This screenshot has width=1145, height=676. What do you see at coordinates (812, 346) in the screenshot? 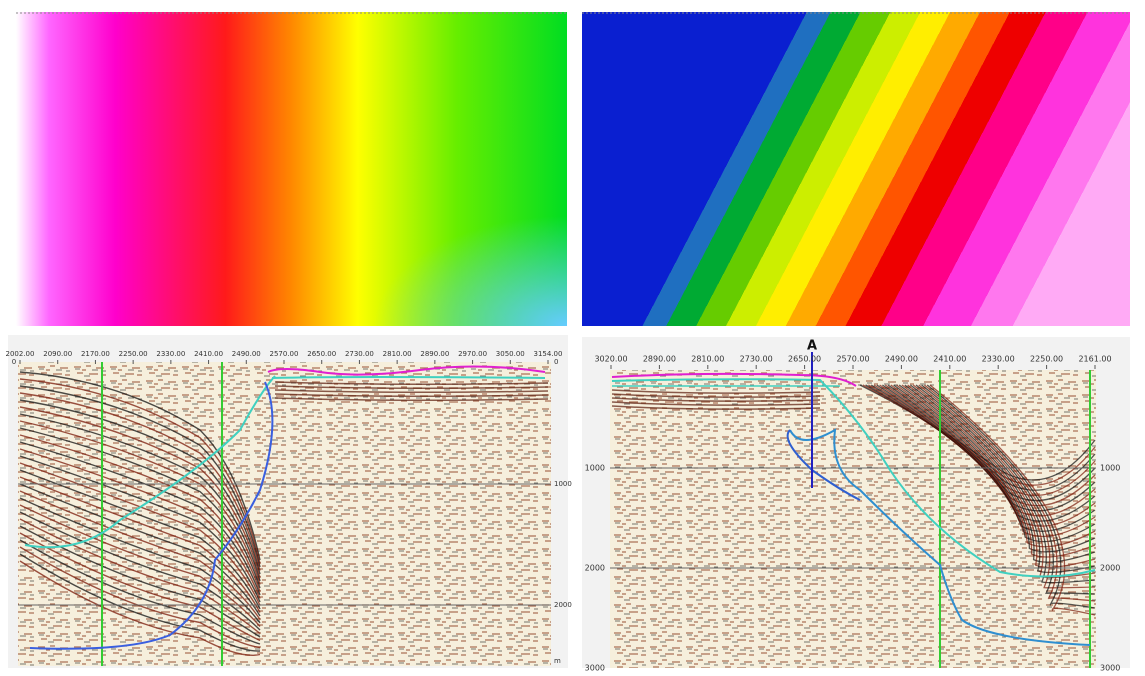
I see `marker-label: A` at bounding box center [812, 346].